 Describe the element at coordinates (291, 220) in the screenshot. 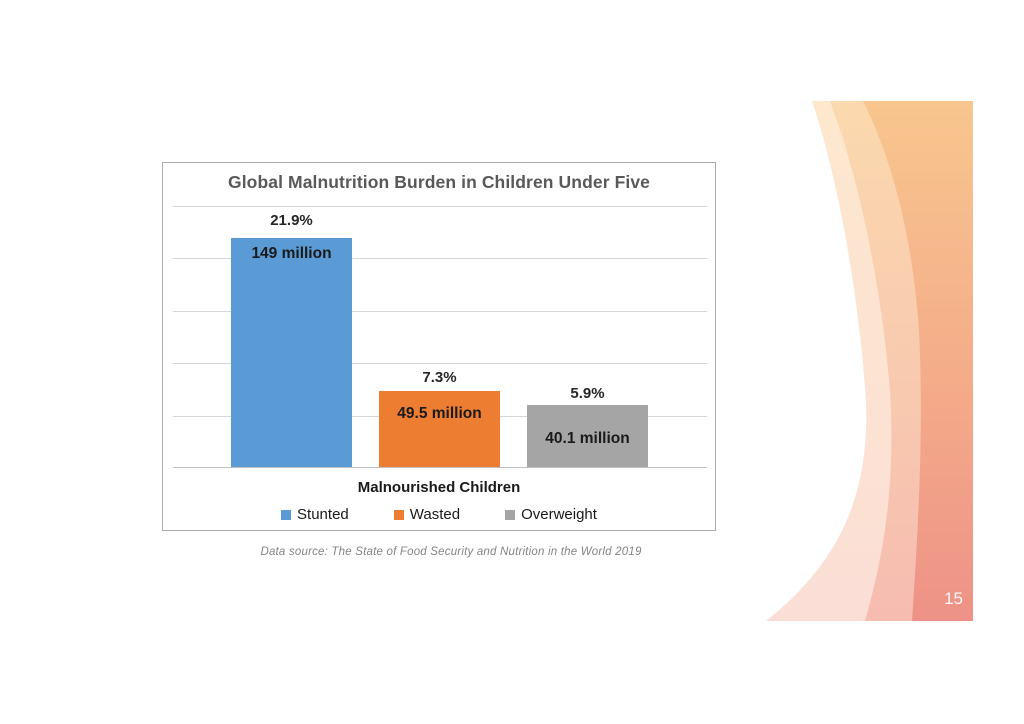

I see `bar-percent-label: 21.9%` at that location.